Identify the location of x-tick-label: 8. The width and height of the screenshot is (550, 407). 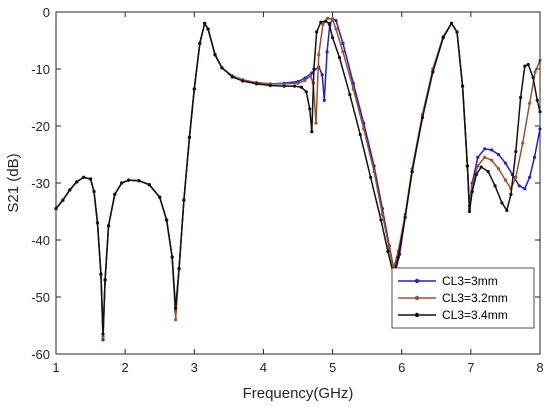
(539, 367).